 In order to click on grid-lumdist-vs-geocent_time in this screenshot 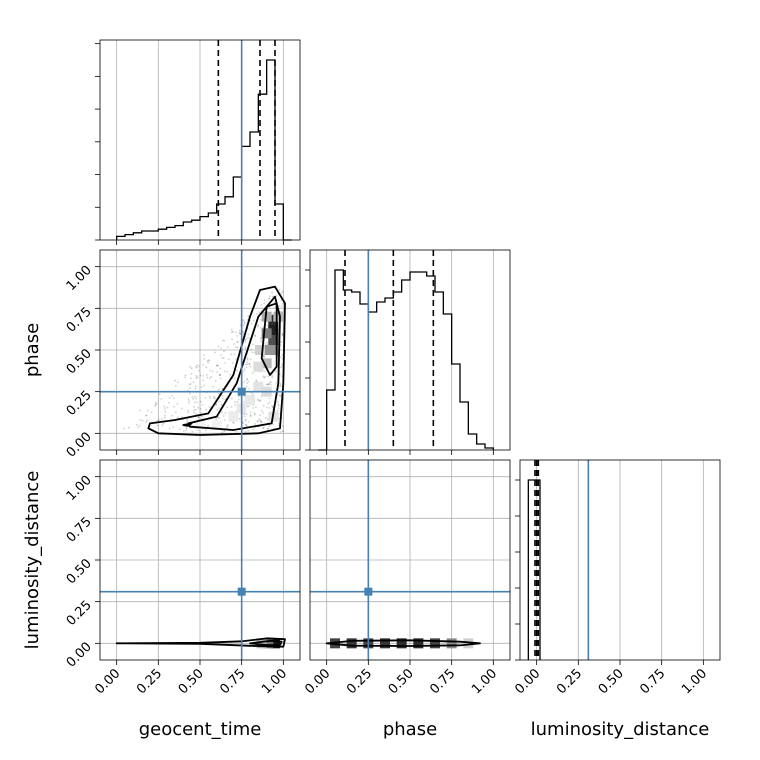, I will do `click(200, 560)`.